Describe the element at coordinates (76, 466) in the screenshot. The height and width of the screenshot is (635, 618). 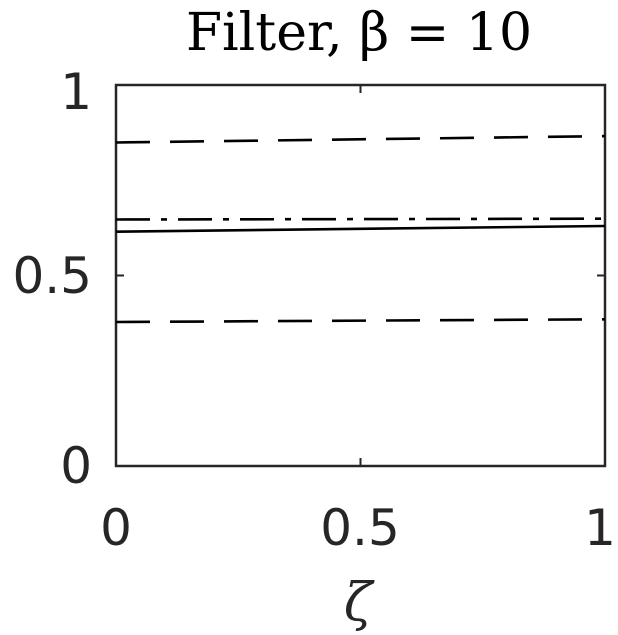
I see `y-tick-label-0: 0` at that location.